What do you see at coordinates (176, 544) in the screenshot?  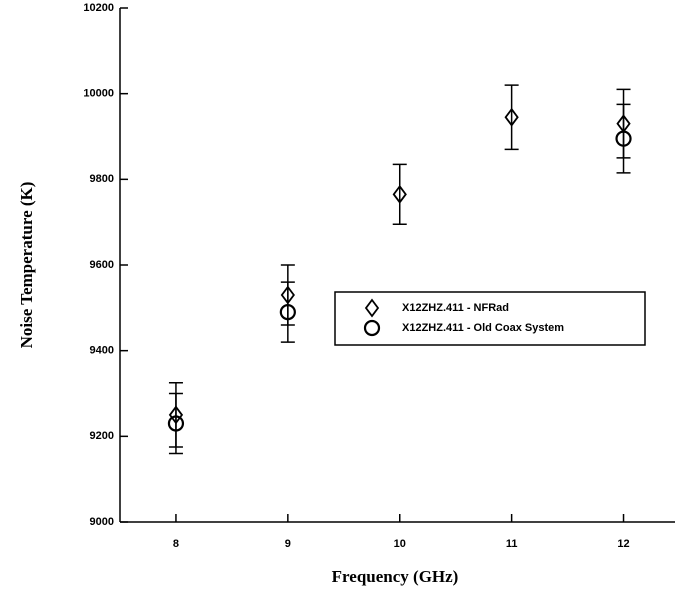 I see `x-tick-label: 8` at bounding box center [176, 544].